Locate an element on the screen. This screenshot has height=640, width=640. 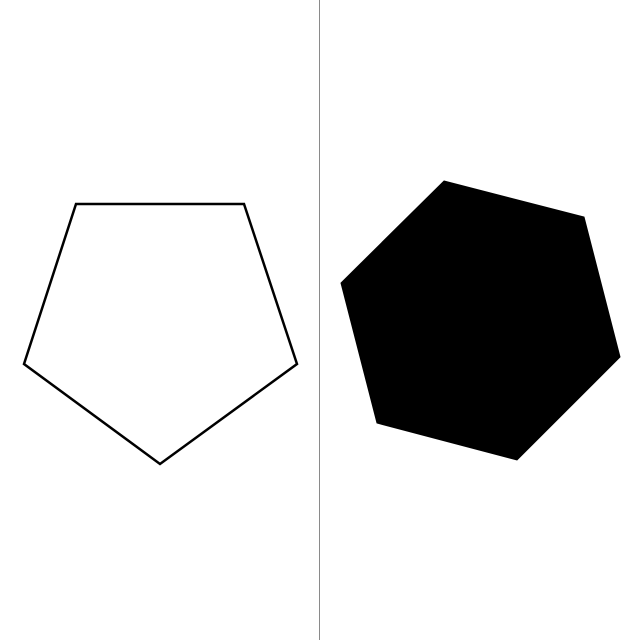
center-divider is located at coordinates (319, 320).